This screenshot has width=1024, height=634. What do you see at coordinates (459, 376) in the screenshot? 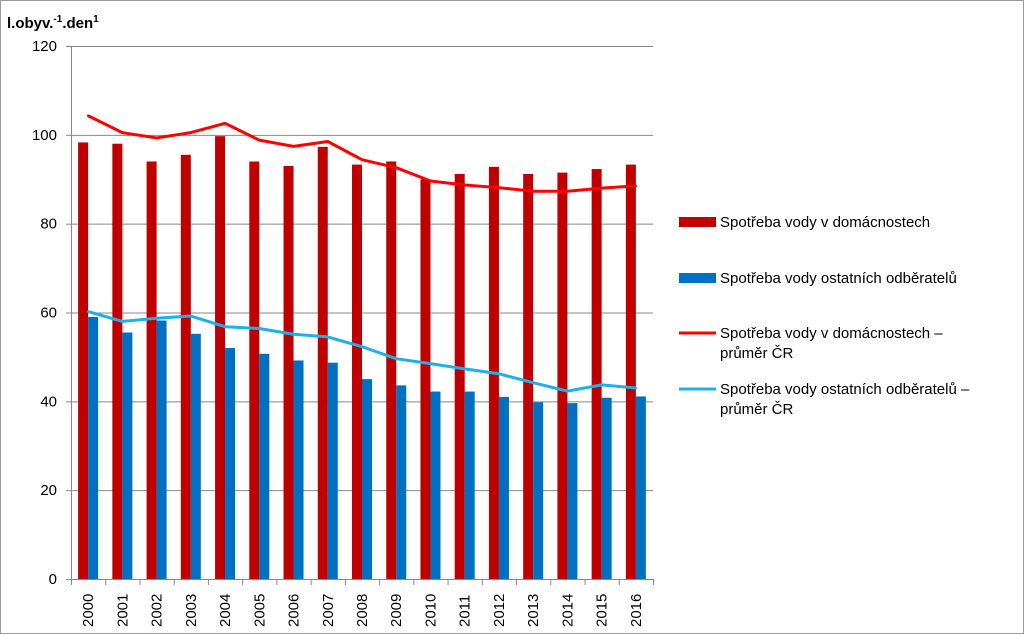
I see `bar-series0-2011` at bounding box center [459, 376].